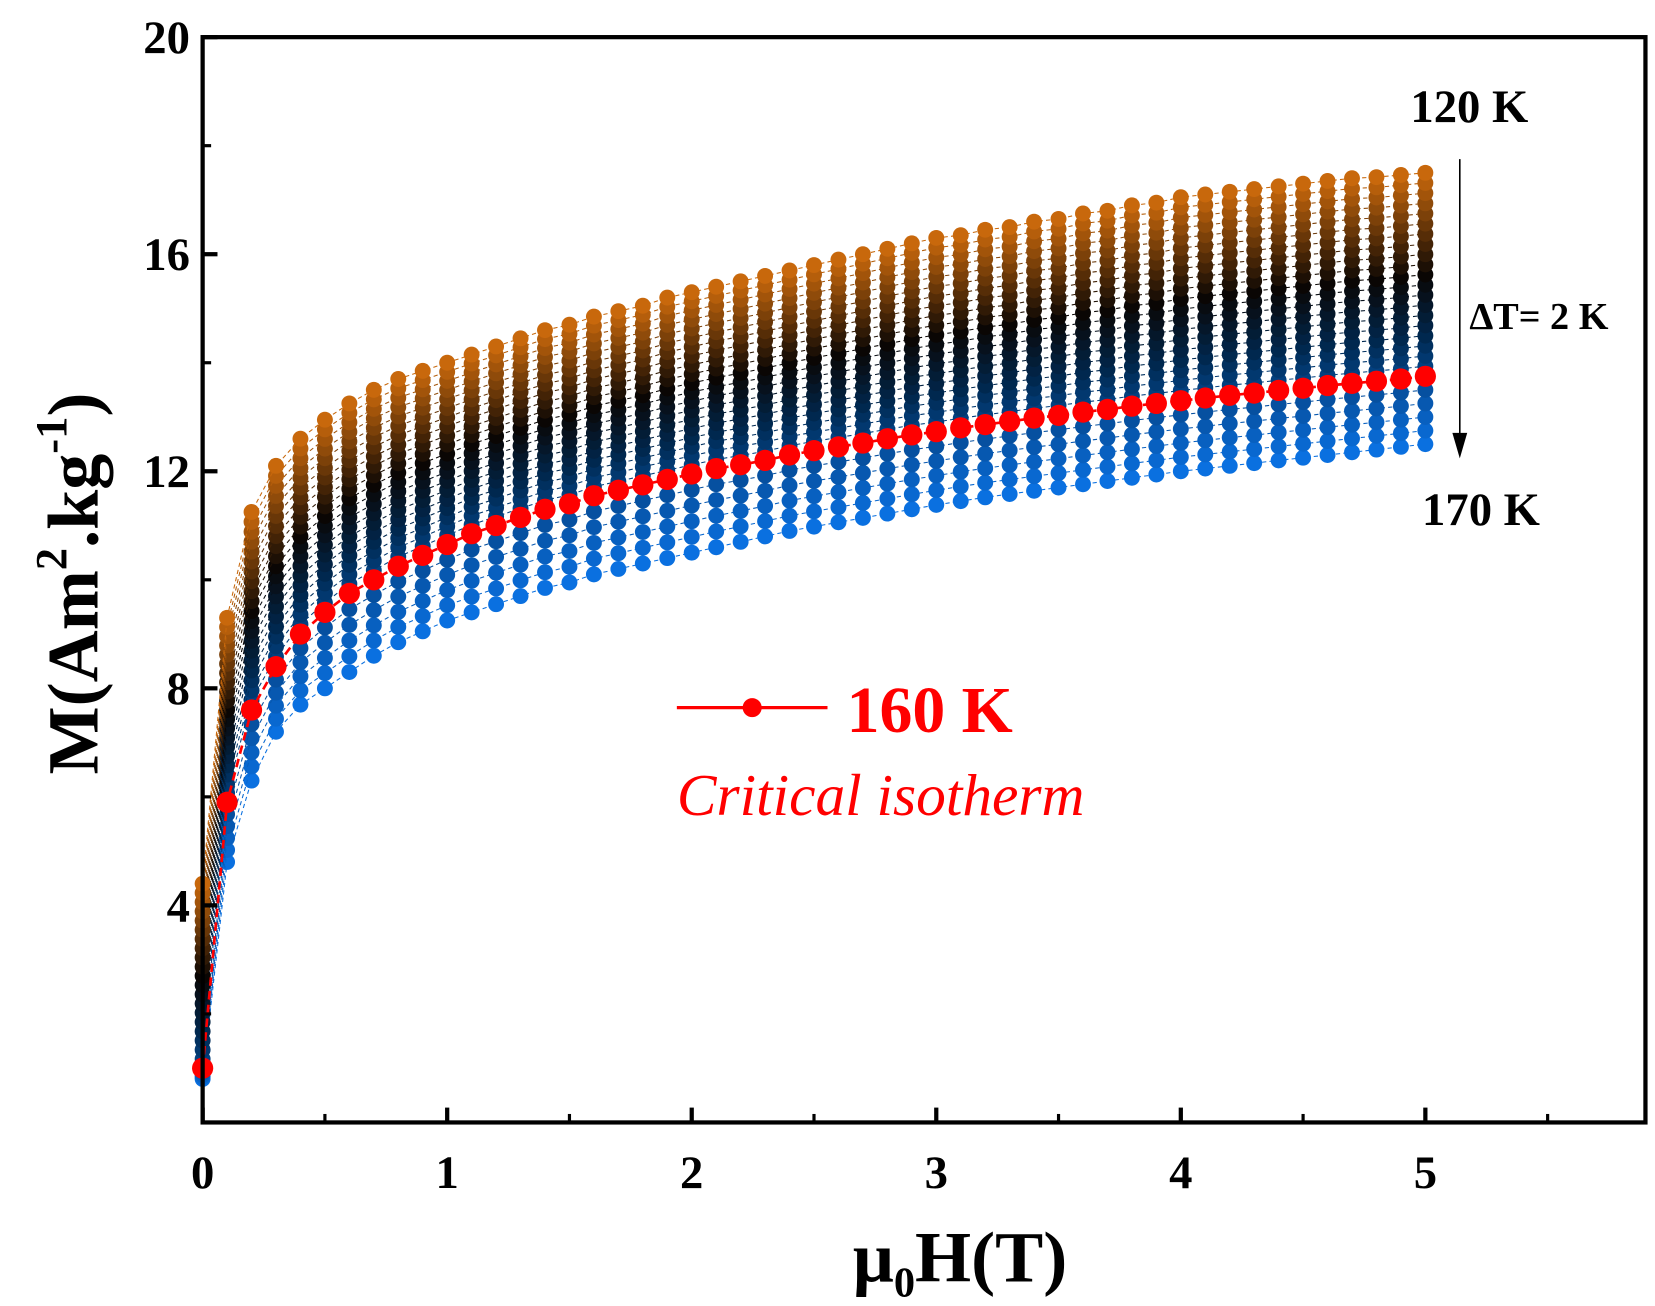 The image size is (1655, 1306). What do you see at coordinates (166, 472) in the screenshot?
I see `y-tick-label: 12` at bounding box center [166, 472].